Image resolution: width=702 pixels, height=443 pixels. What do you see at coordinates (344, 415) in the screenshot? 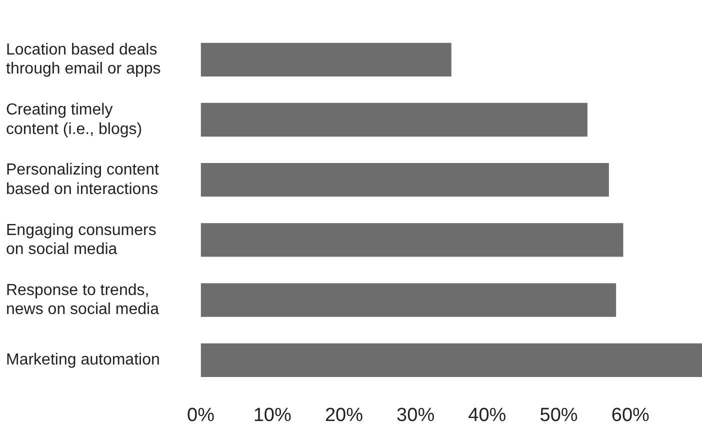
I see `x-tick-label: 20%` at bounding box center [344, 415].